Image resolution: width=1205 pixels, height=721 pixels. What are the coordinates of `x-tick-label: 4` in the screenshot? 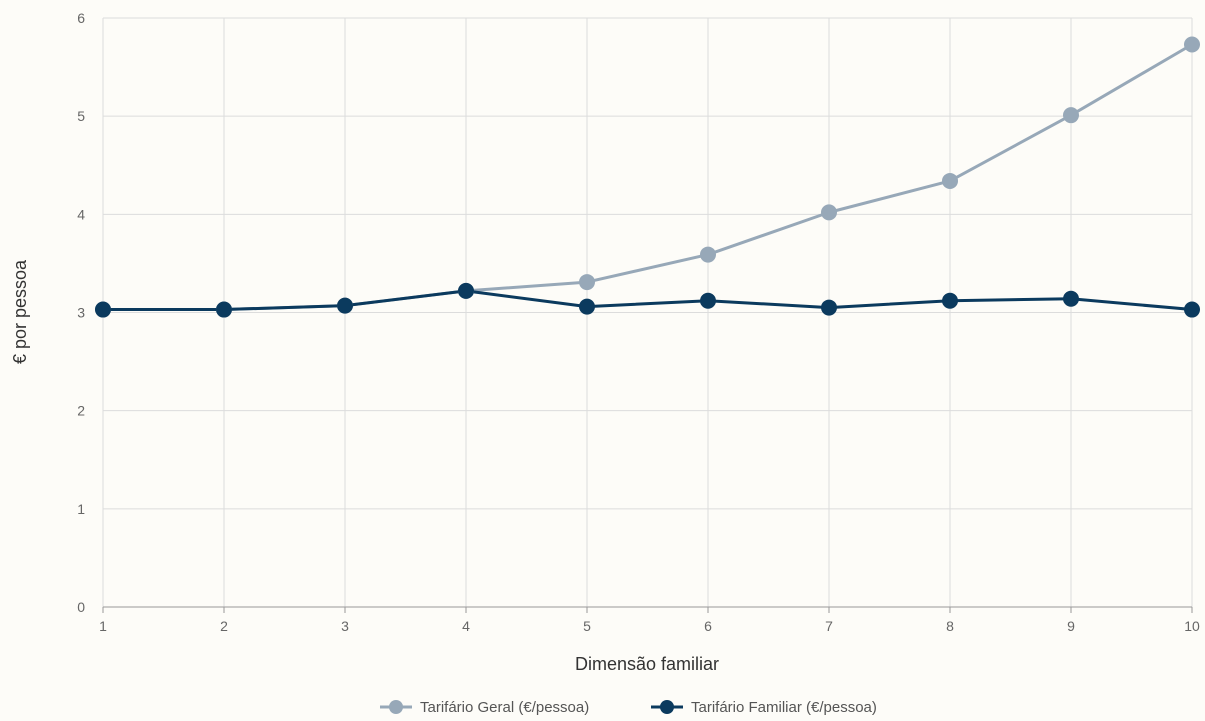 It's located at (466, 626).